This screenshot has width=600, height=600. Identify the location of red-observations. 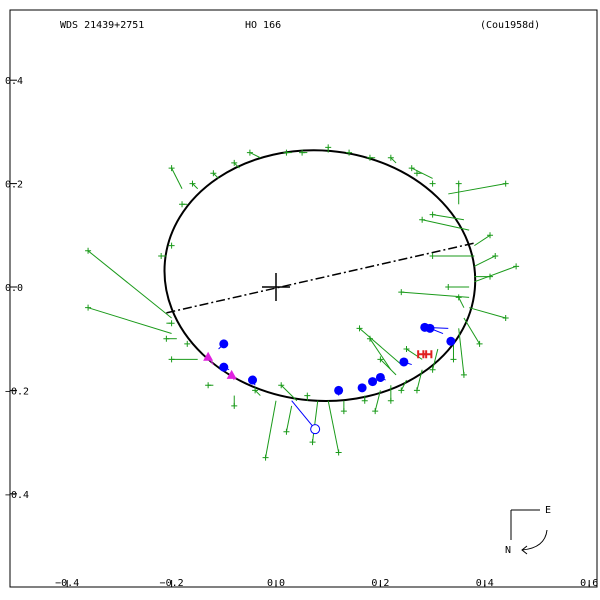
(425, 354).